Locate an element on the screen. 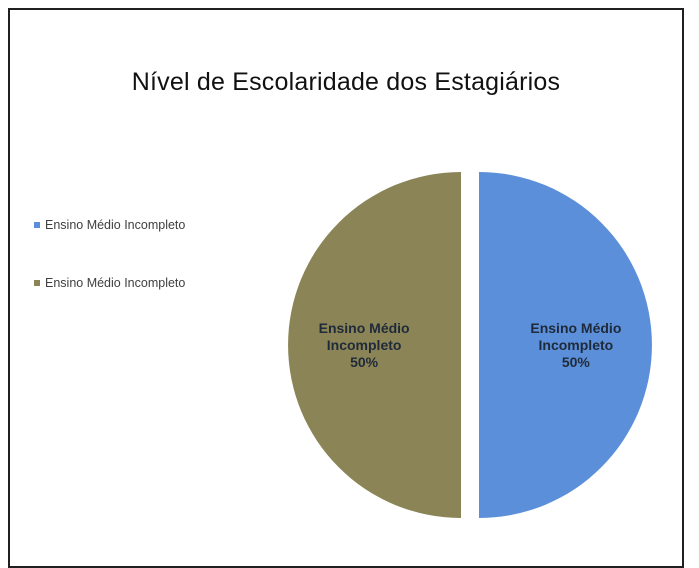 The width and height of the screenshot is (699, 568). legend-label-1: Ensino Médio Incompleto is located at coordinates (115, 225).